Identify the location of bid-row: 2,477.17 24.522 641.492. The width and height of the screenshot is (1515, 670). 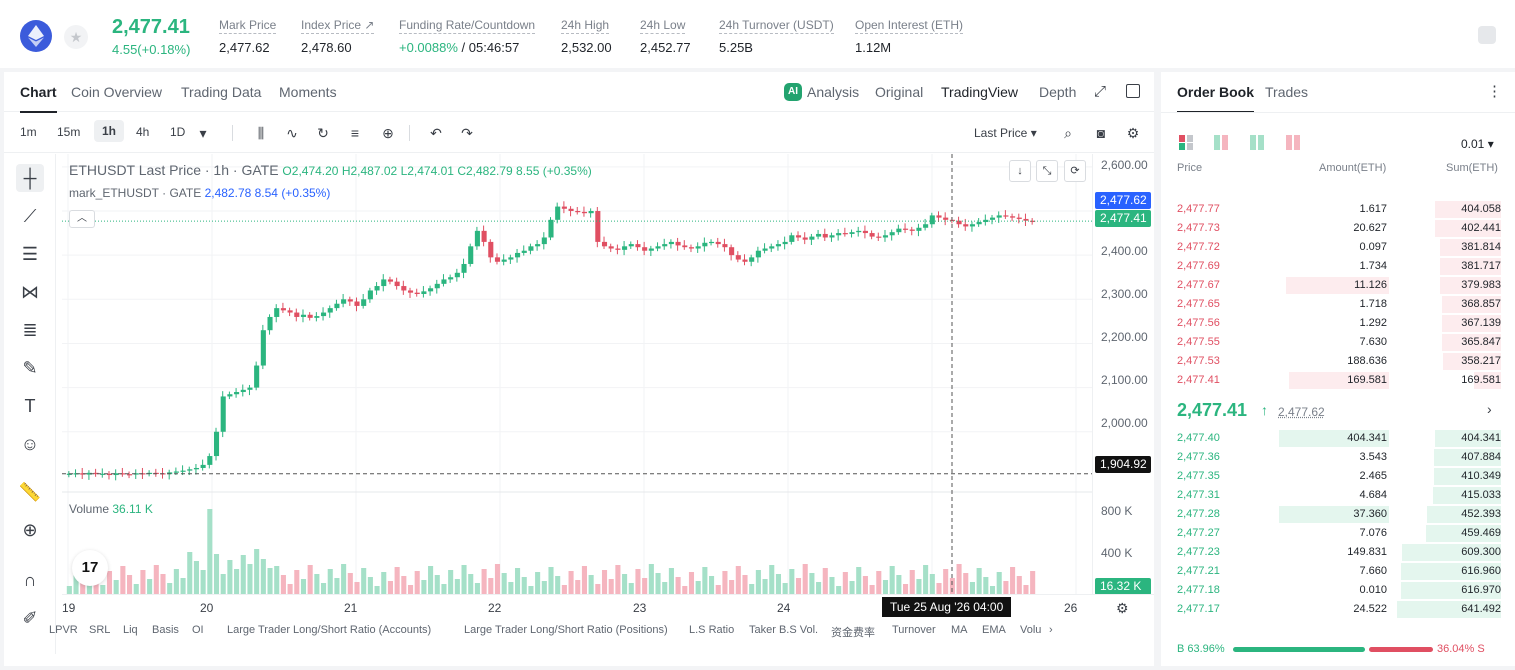
(1338, 609).